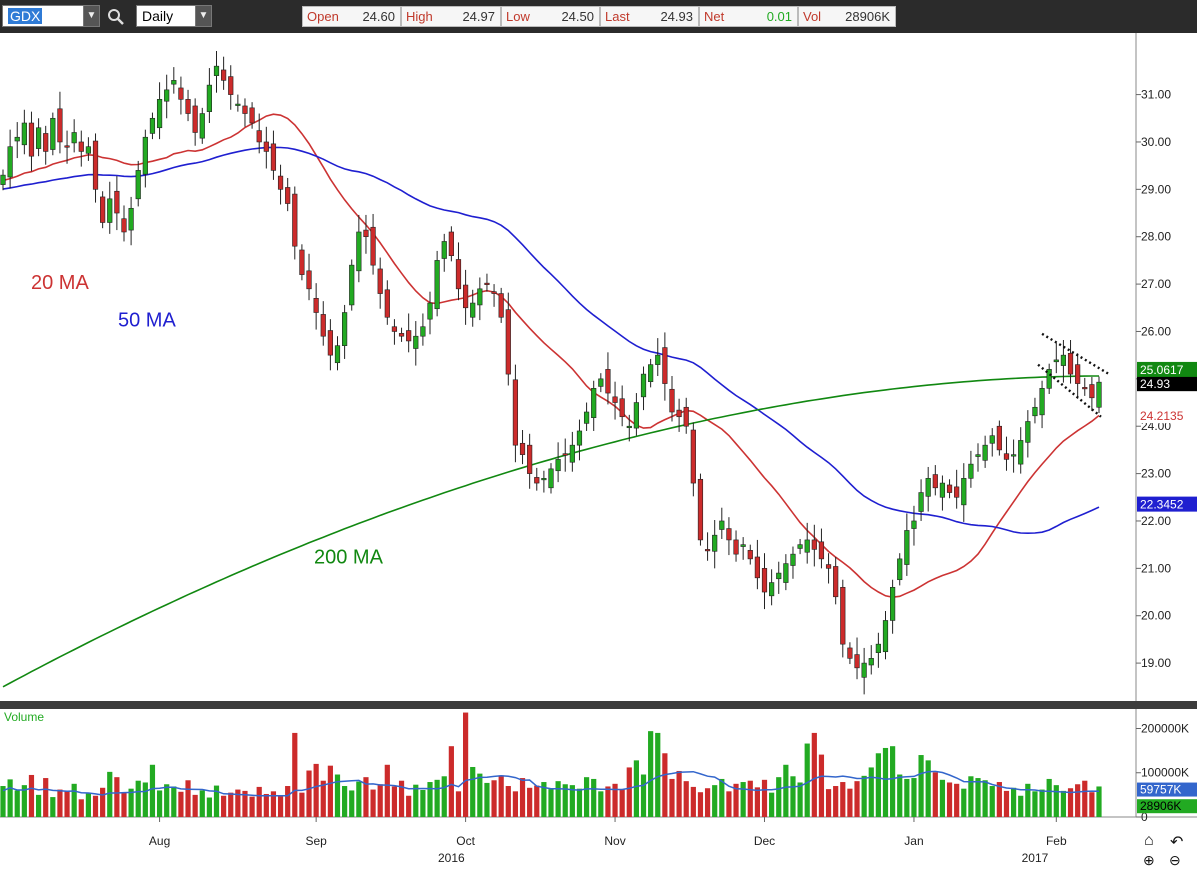 The width and height of the screenshot is (1197, 872). Describe the element at coordinates (1156, 189) in the screenshot. I see `price-tick-label: 29.00` at that location.